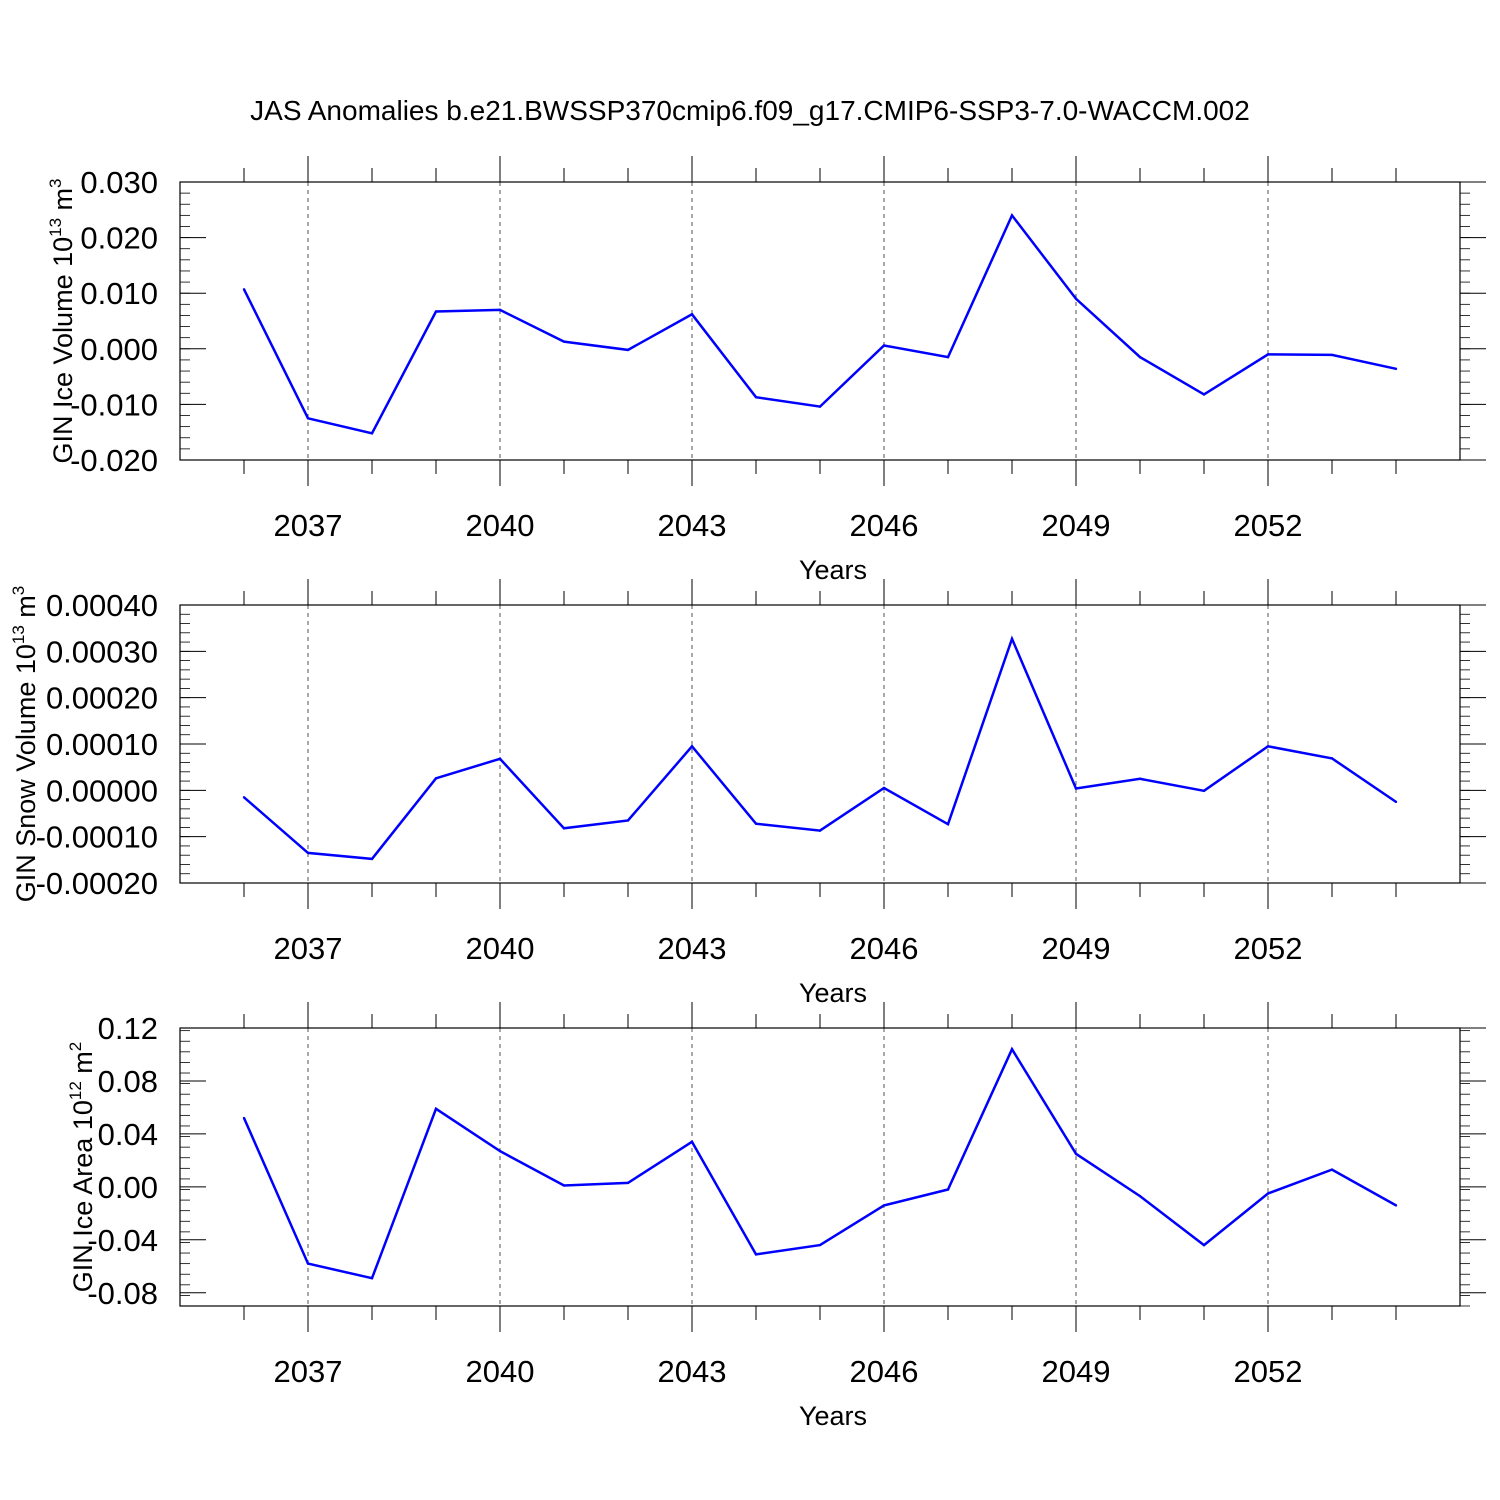  What do you see at coordinates (26, 773) in the screenshot?
I see `y-axis-label-main: GIN Snow Volume 10` at bounding box center [26, 773].